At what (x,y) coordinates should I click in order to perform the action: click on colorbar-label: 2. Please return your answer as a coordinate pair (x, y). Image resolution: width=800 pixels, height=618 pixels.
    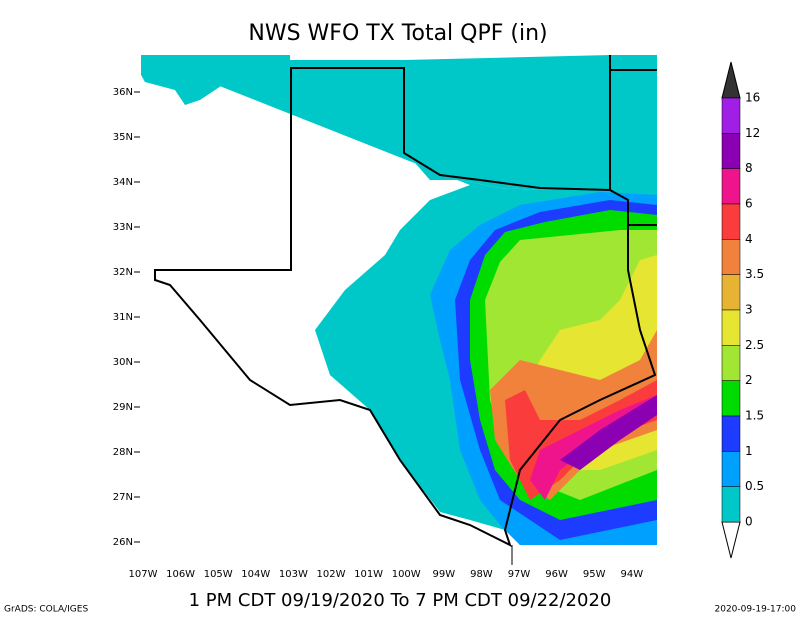
    Looking at the image, I should click on (749, 380).